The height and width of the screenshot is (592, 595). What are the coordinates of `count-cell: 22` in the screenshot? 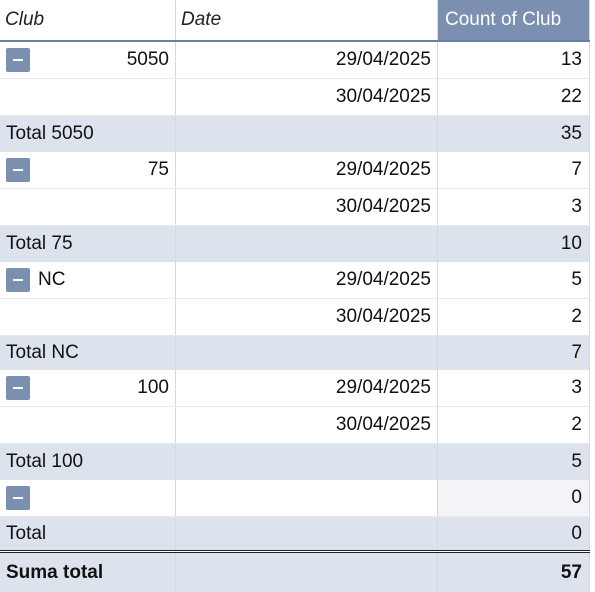 It's located at (514, 97).